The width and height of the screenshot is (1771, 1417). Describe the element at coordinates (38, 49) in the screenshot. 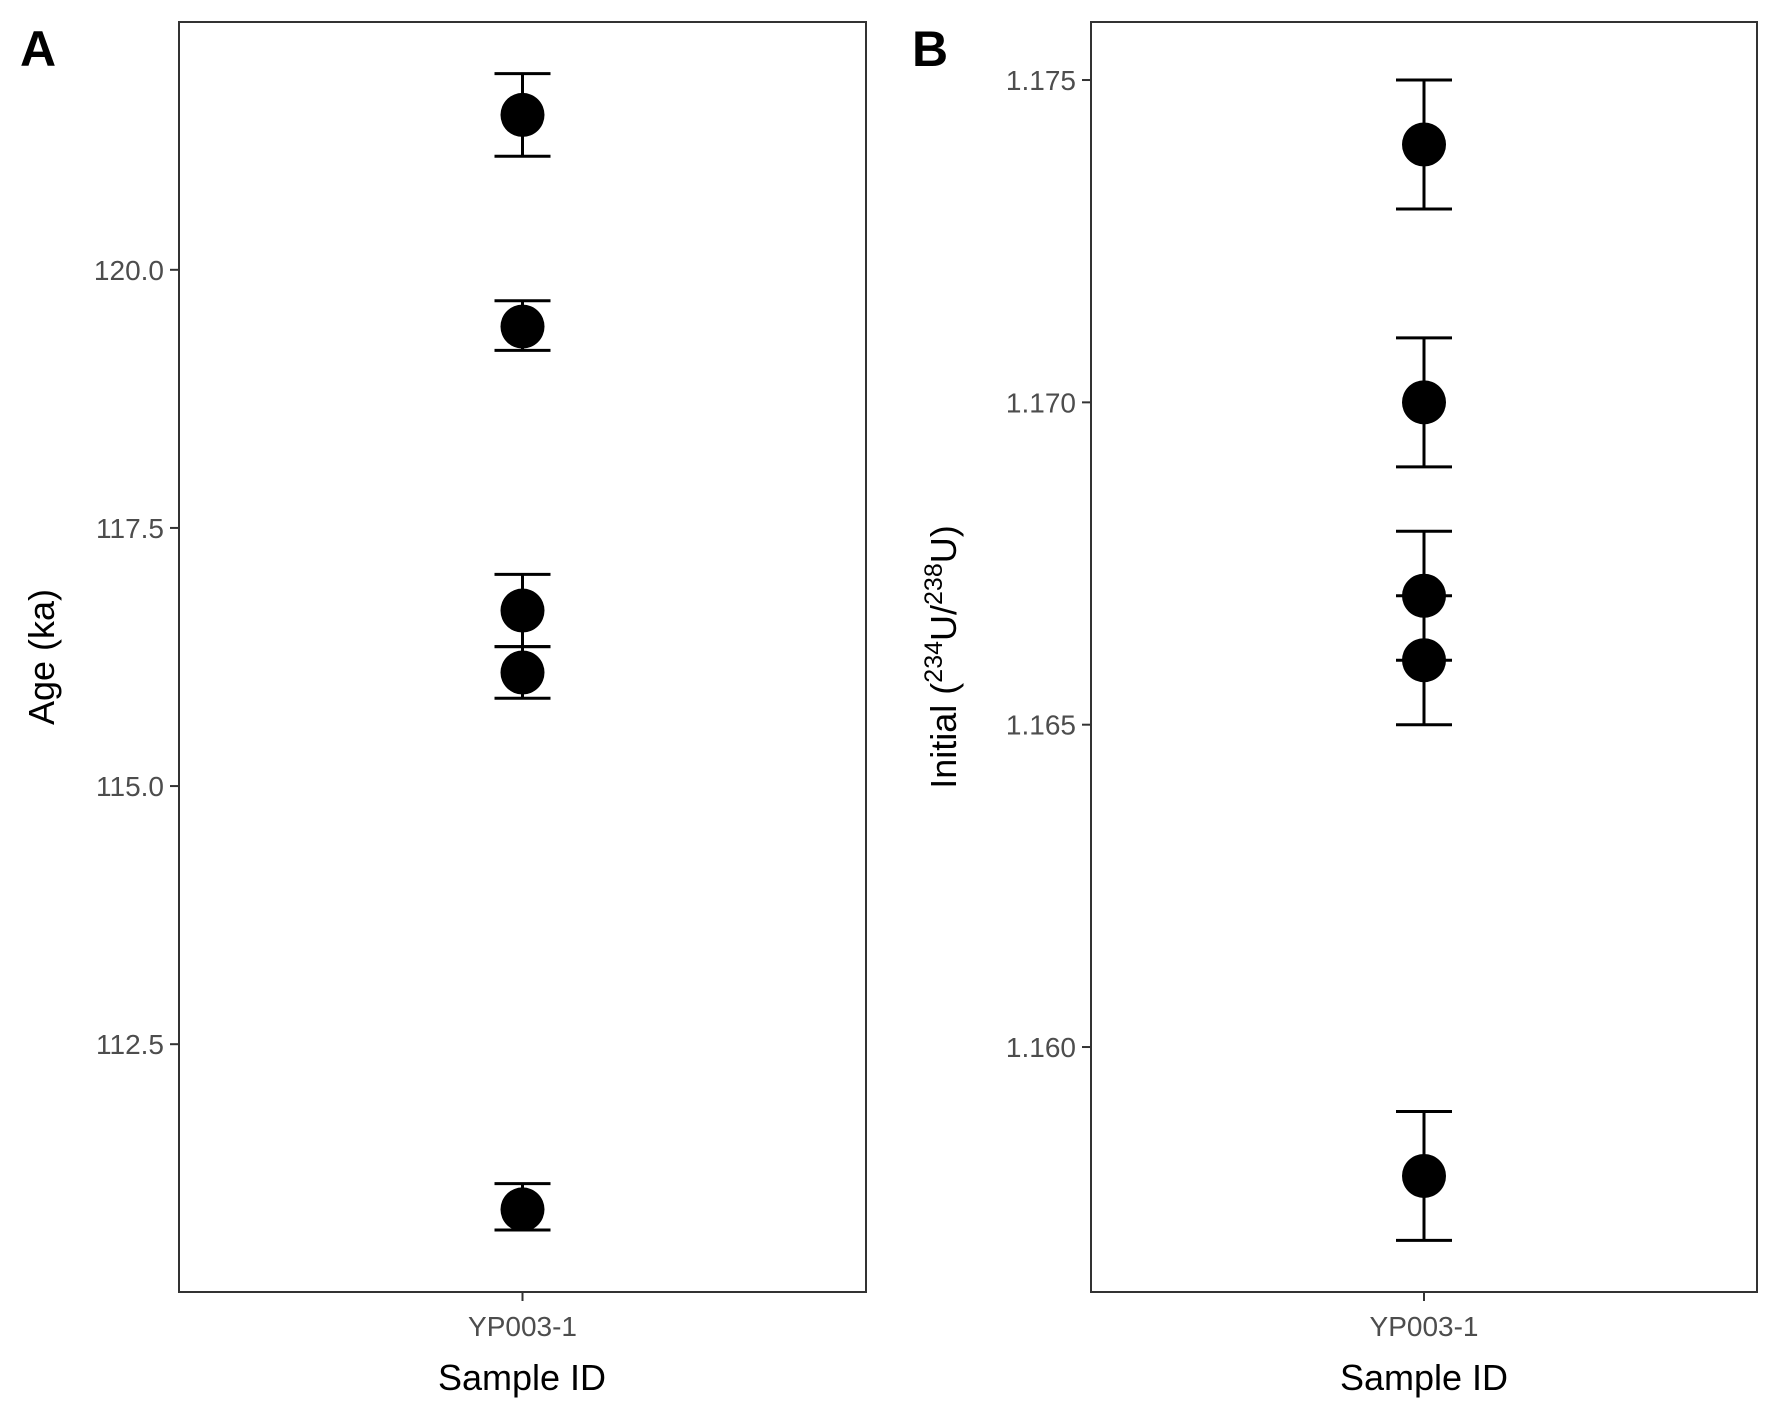

I see `panel-label-a: A` at that location.